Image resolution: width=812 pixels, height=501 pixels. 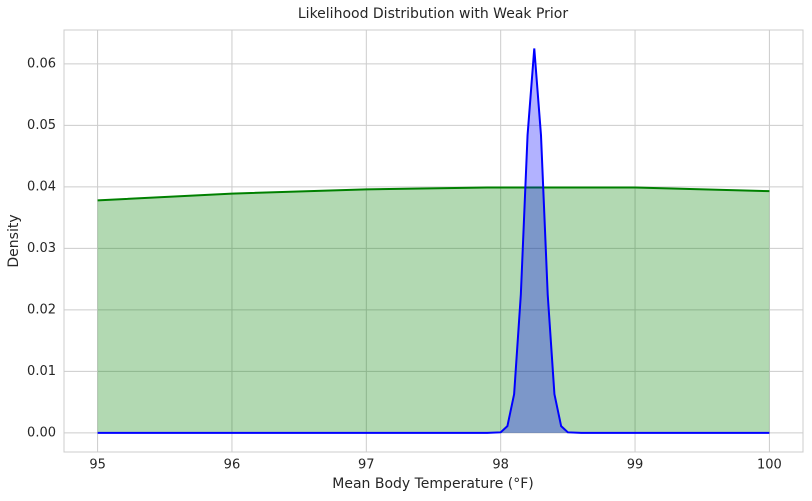 I want to click on y-axis-label: Density, so click(x=14, y=240).